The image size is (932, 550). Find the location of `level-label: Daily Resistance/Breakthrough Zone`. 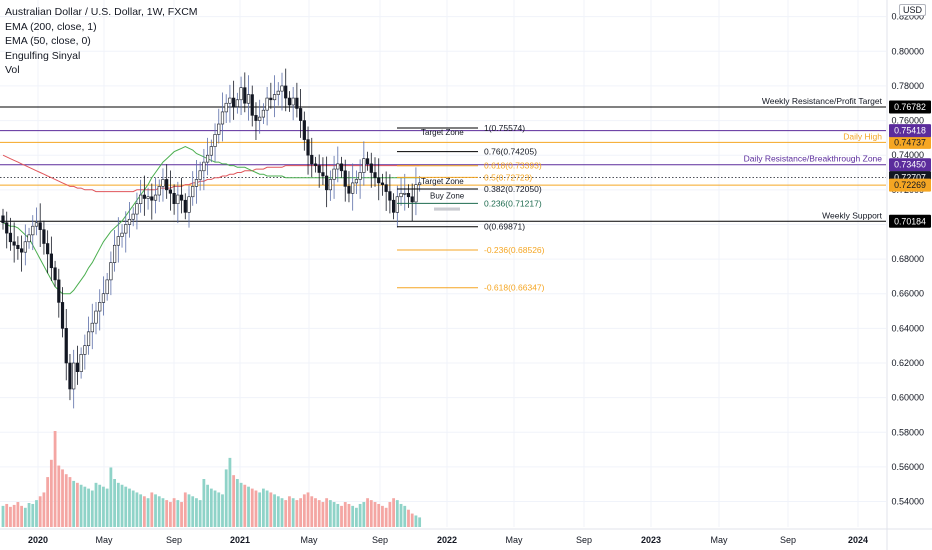

level-label: Daily Resistance/Breakthrough Zone is located at coordinates (813, 159).